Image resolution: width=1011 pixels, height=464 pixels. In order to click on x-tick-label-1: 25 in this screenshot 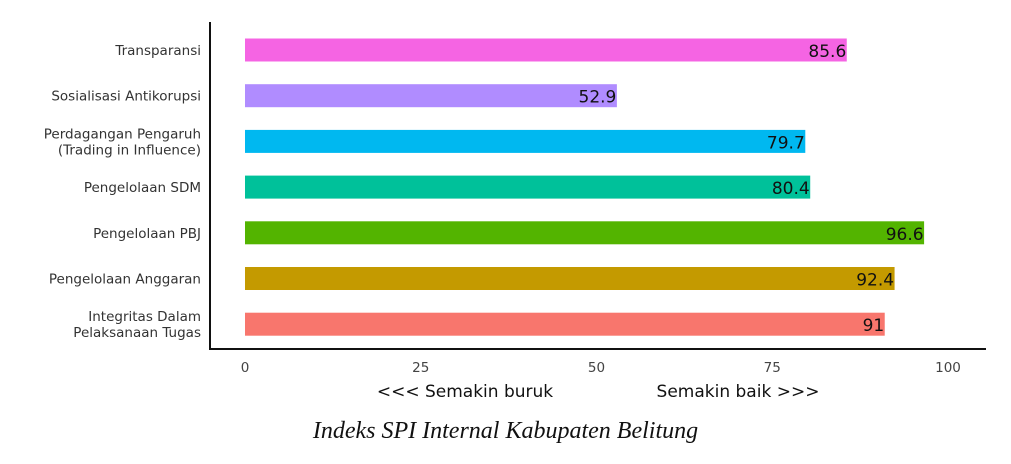, I will do `click(420, 368)`.